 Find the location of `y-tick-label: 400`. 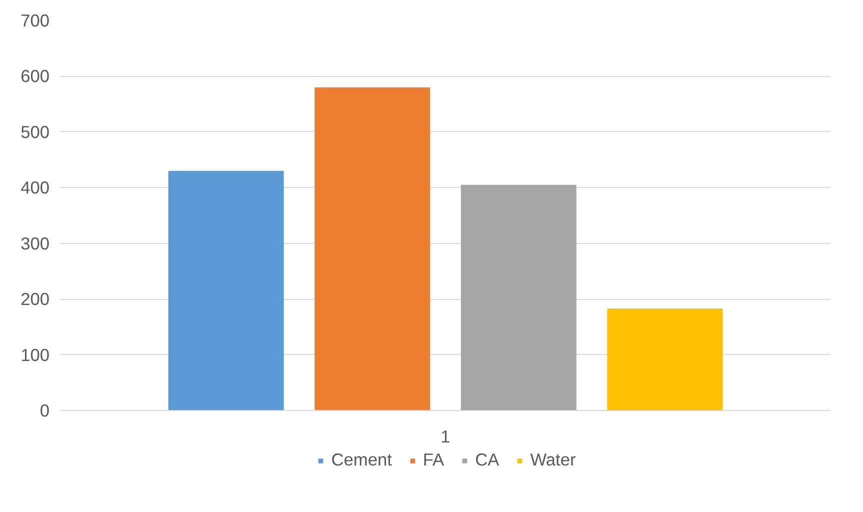

y-tick-label: 400 is located at coordinates (35, 188).